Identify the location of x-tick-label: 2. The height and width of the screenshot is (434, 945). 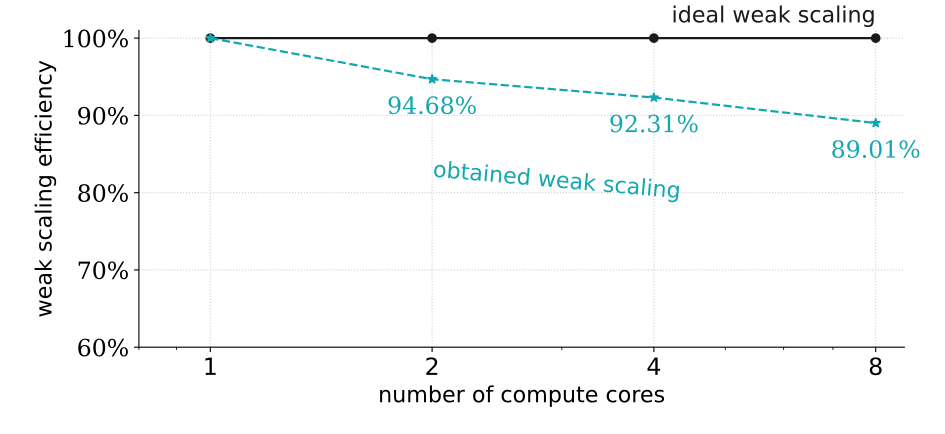
(432, 366).